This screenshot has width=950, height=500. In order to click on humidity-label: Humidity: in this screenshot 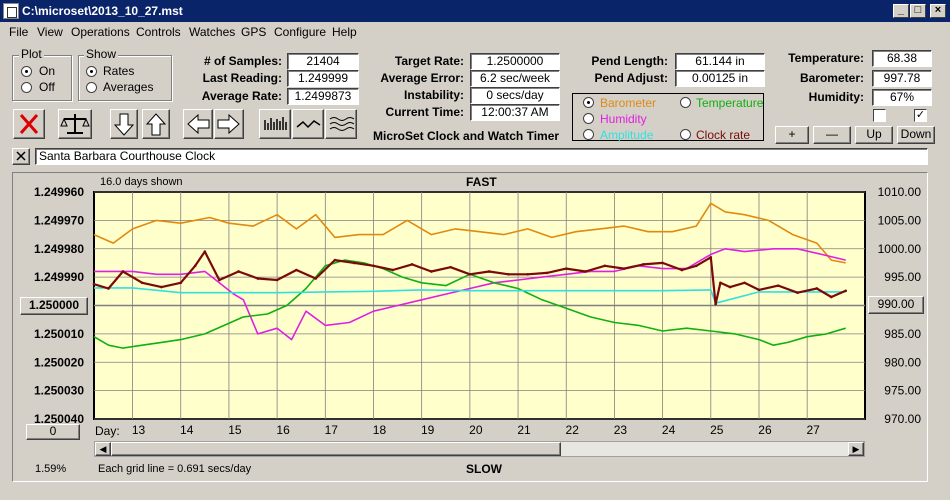, I will do `click(836, 97)`.